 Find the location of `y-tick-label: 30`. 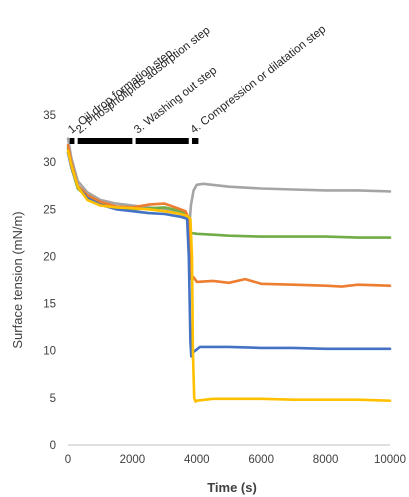

y-tick-label: 30 is located at coordinates (49, 163).